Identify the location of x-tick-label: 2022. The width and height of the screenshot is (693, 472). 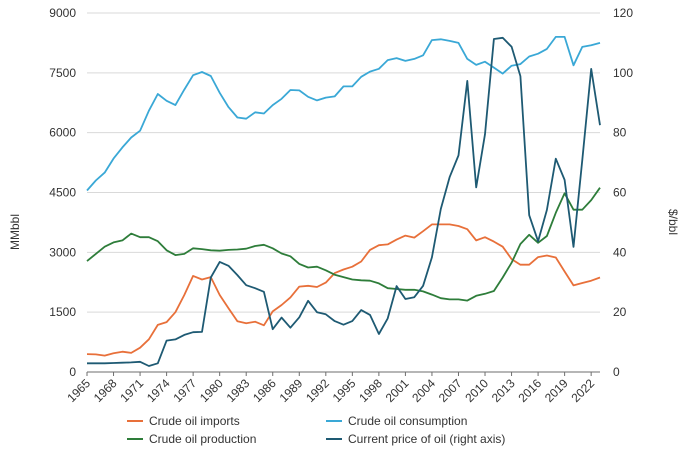
(582, 390).